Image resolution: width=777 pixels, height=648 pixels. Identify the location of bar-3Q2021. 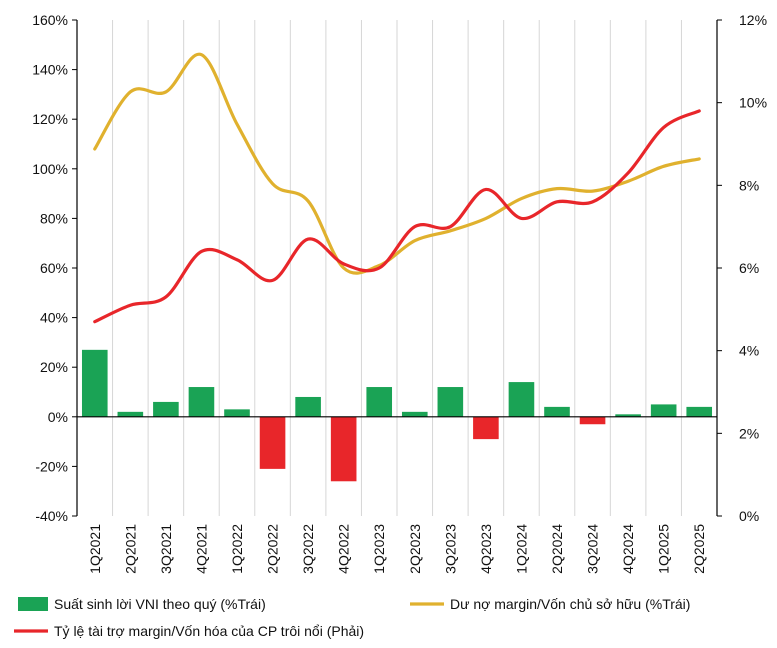
(166, 409).